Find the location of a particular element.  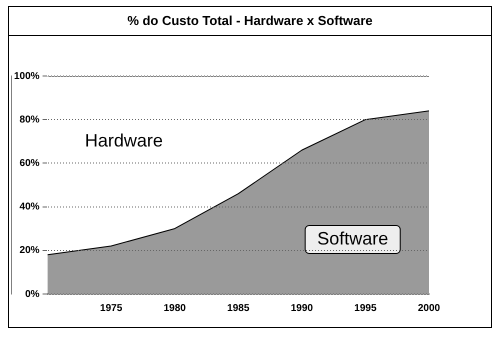

y-tick-label: 20% is located at coordinates (30, 250).